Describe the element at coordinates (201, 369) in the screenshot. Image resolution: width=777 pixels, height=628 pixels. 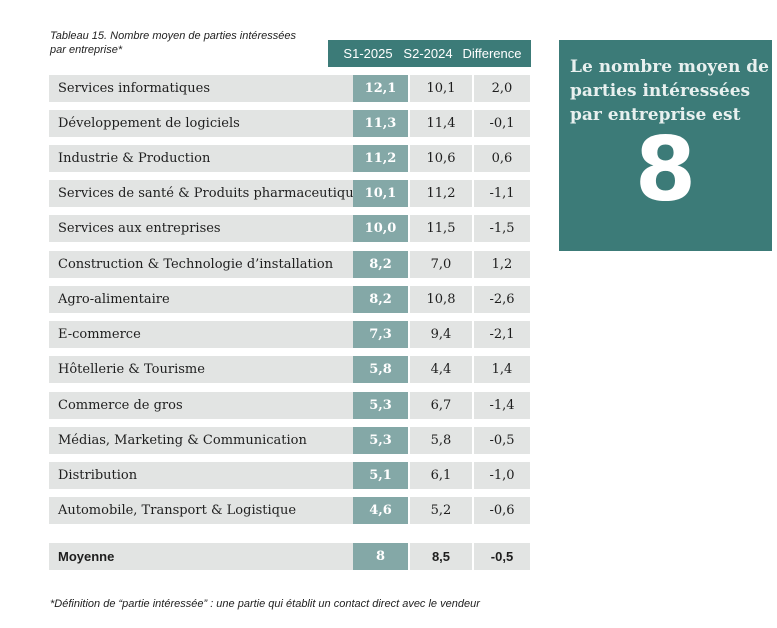
I see `row-label: Hôtellerie & Tourisme` at that location.